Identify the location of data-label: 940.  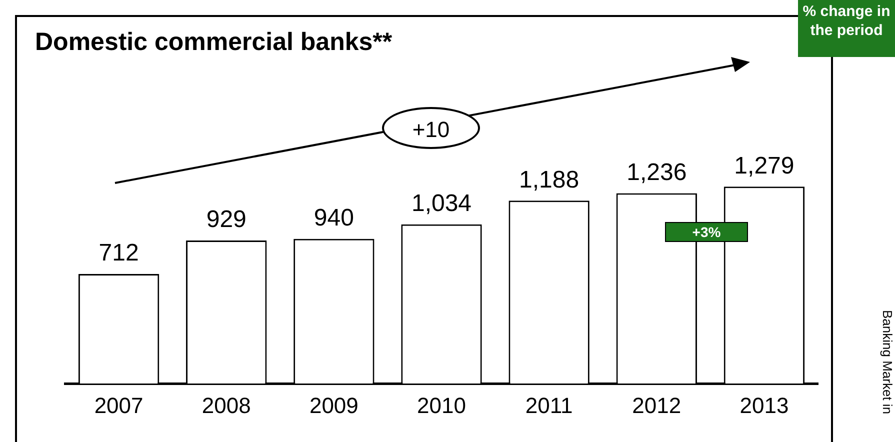
(334, 218).